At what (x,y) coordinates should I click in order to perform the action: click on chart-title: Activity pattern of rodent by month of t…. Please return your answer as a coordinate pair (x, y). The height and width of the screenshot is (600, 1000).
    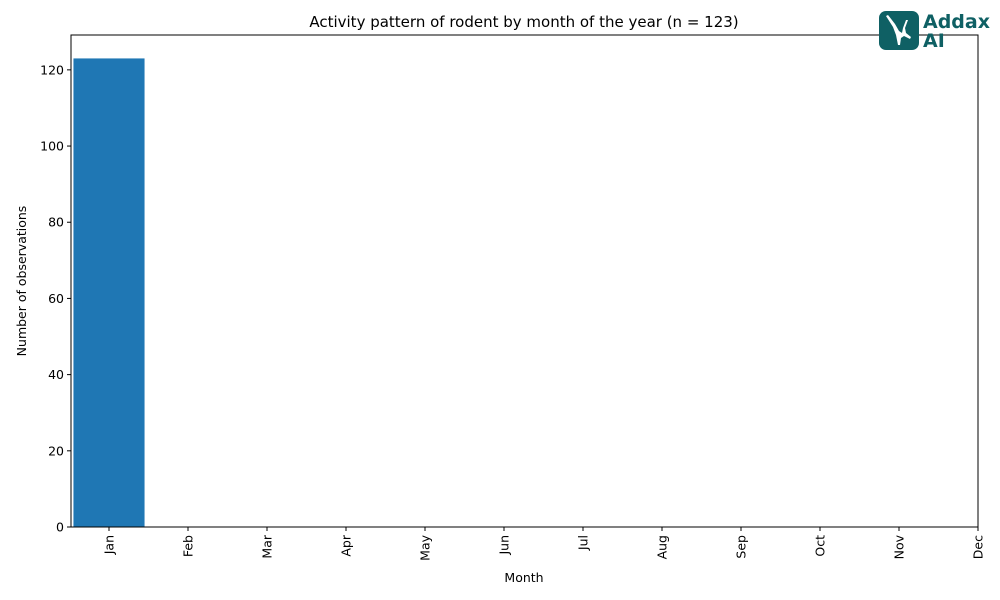
    Looking at the image, I should click on (523, 22).